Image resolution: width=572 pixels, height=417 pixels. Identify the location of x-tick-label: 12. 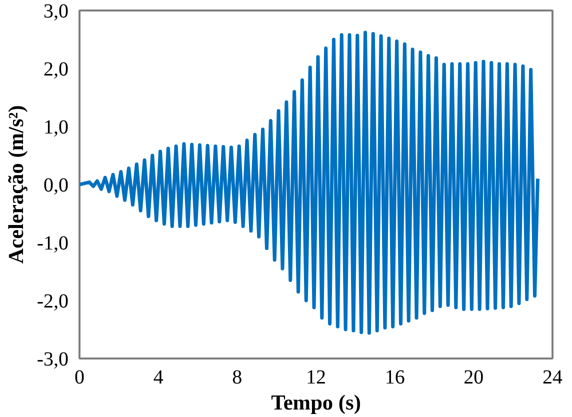
(316, 377).